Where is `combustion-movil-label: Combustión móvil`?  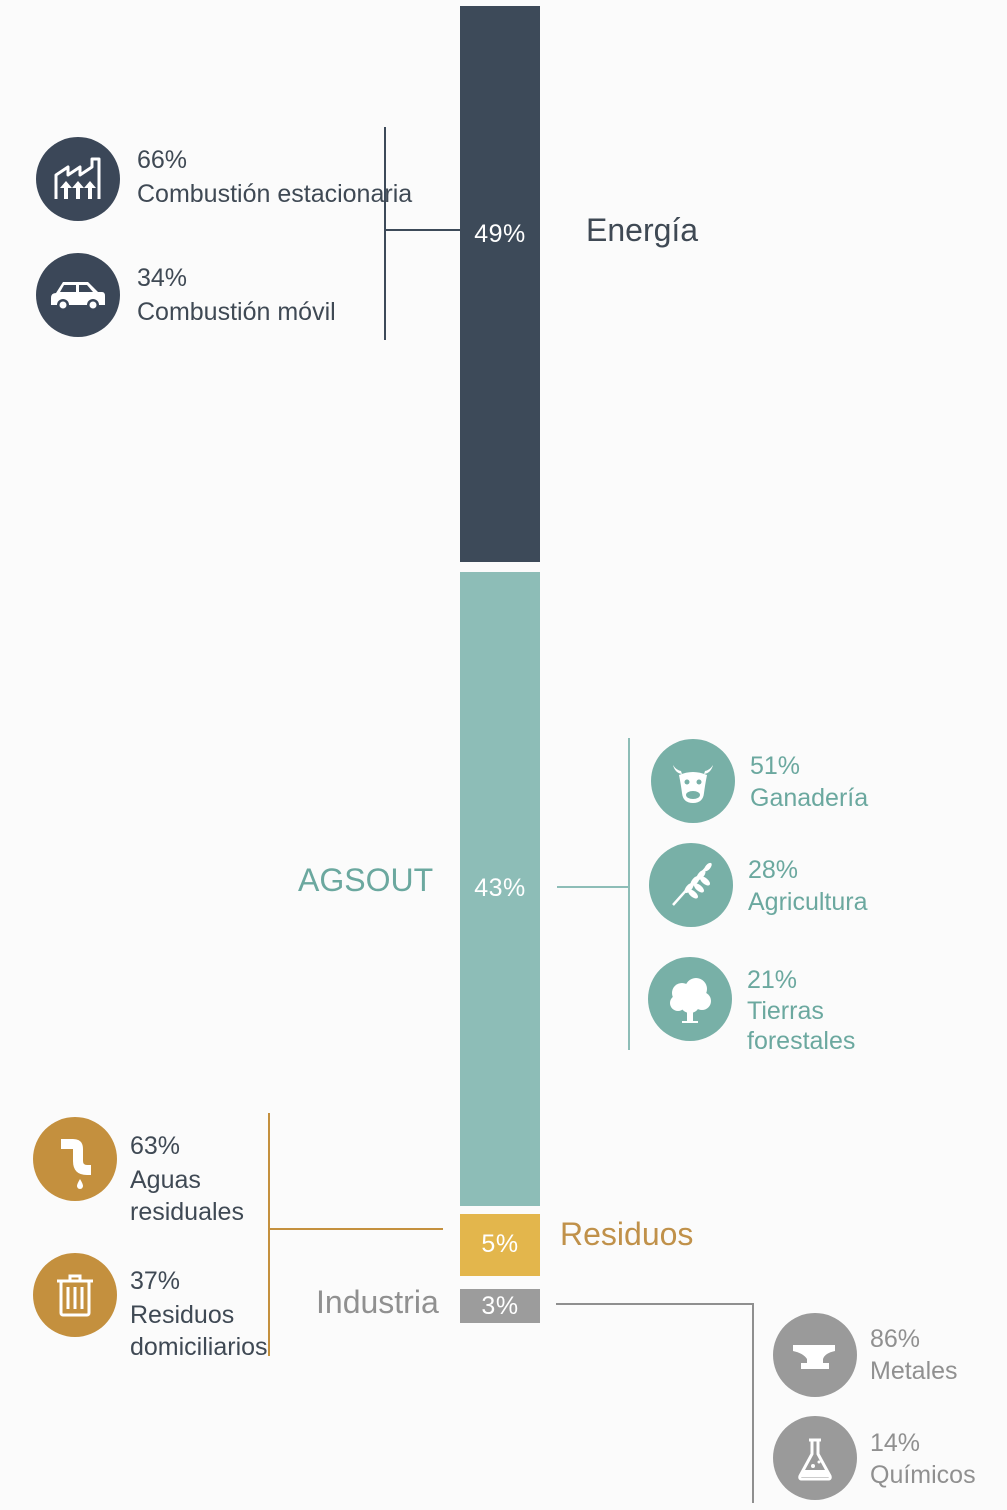
combustion-movil-label: Combustión móvil is located at coordinates (236, 312).